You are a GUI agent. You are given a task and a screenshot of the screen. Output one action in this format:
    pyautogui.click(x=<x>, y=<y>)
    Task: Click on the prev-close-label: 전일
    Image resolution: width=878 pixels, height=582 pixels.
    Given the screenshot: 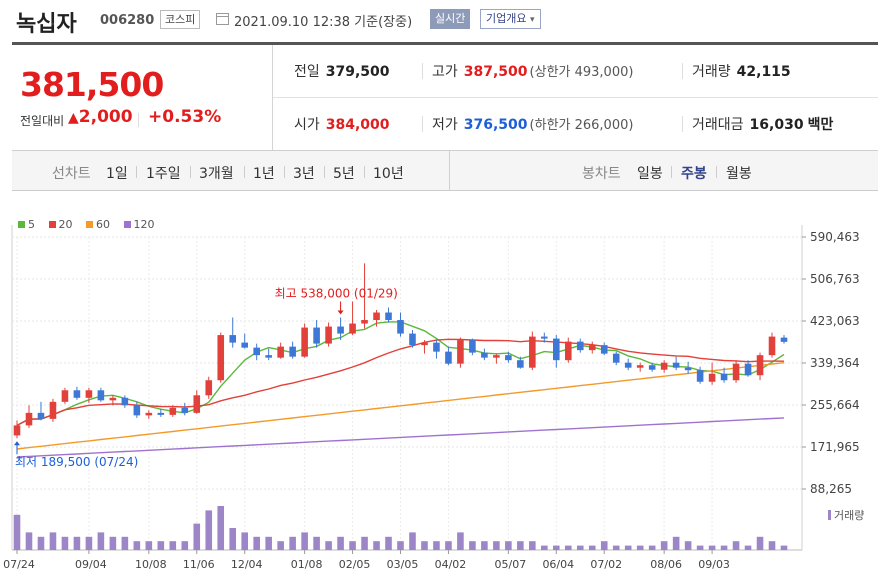 What is the action you would take?
    pyautogui.click(x=307, y=72)
    